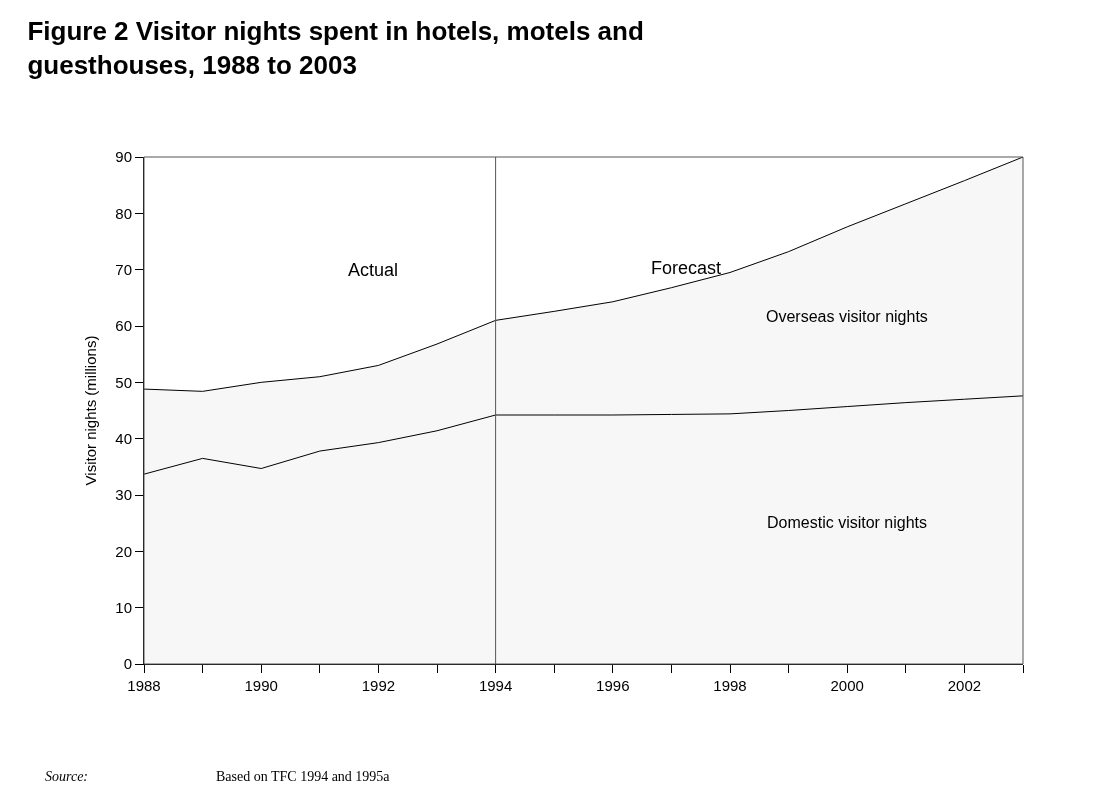  I want to click on x-tick-label: 1996, so click(613, 685).